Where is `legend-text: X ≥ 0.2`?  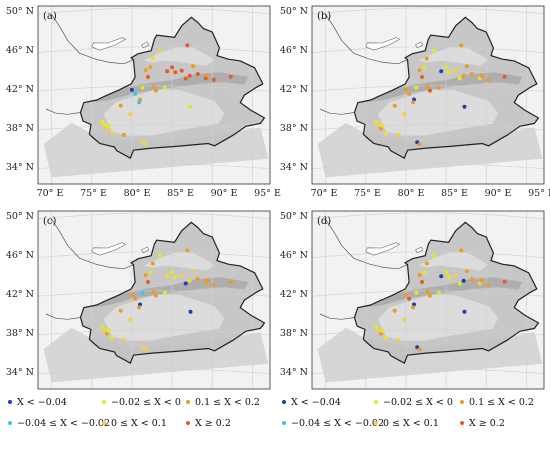
legend-text: X ≥ 0.2 is located at coordinates (213, 423).